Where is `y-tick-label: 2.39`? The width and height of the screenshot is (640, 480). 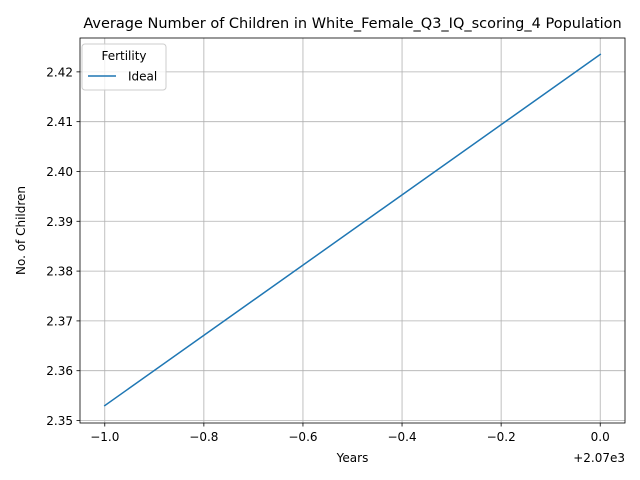
y-tick-label: 2.39 is located at coordinates (59, 222).